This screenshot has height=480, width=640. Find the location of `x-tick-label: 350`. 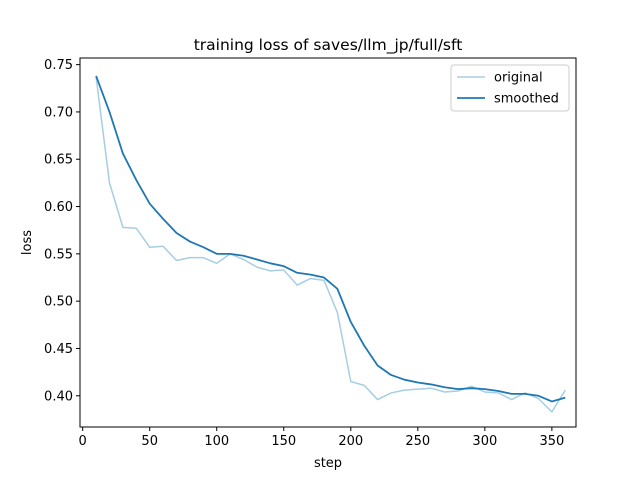

x-tick-label: 350 is located at coordinates (551, 441).